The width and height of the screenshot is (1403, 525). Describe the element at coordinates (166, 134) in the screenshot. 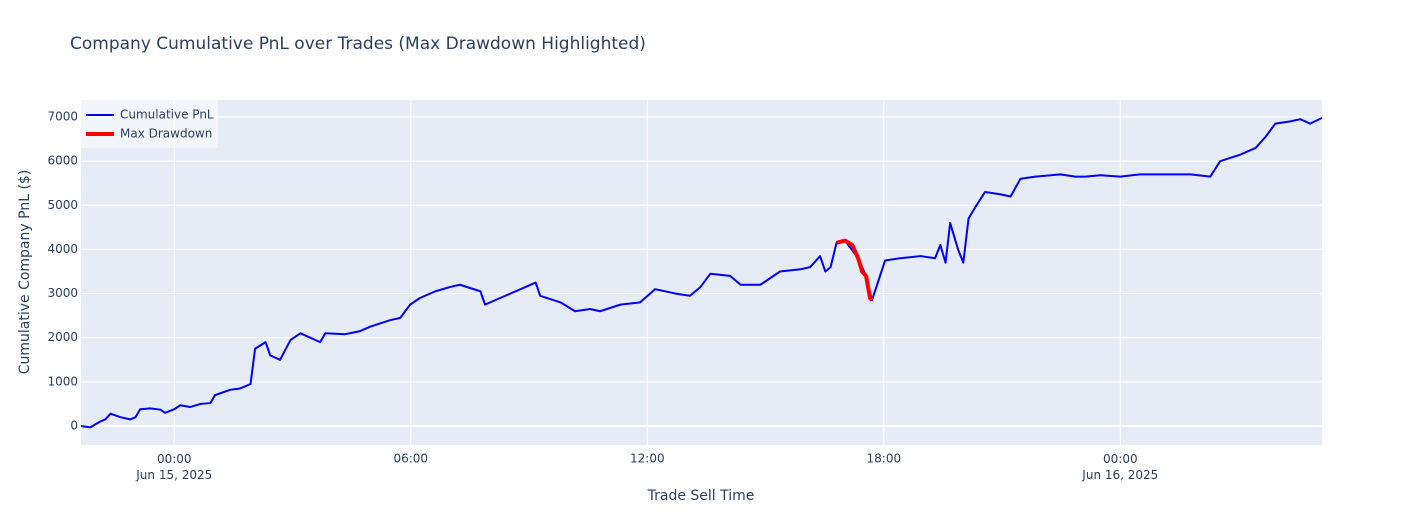

I see `legend-label: Max Drawdown` at that location.